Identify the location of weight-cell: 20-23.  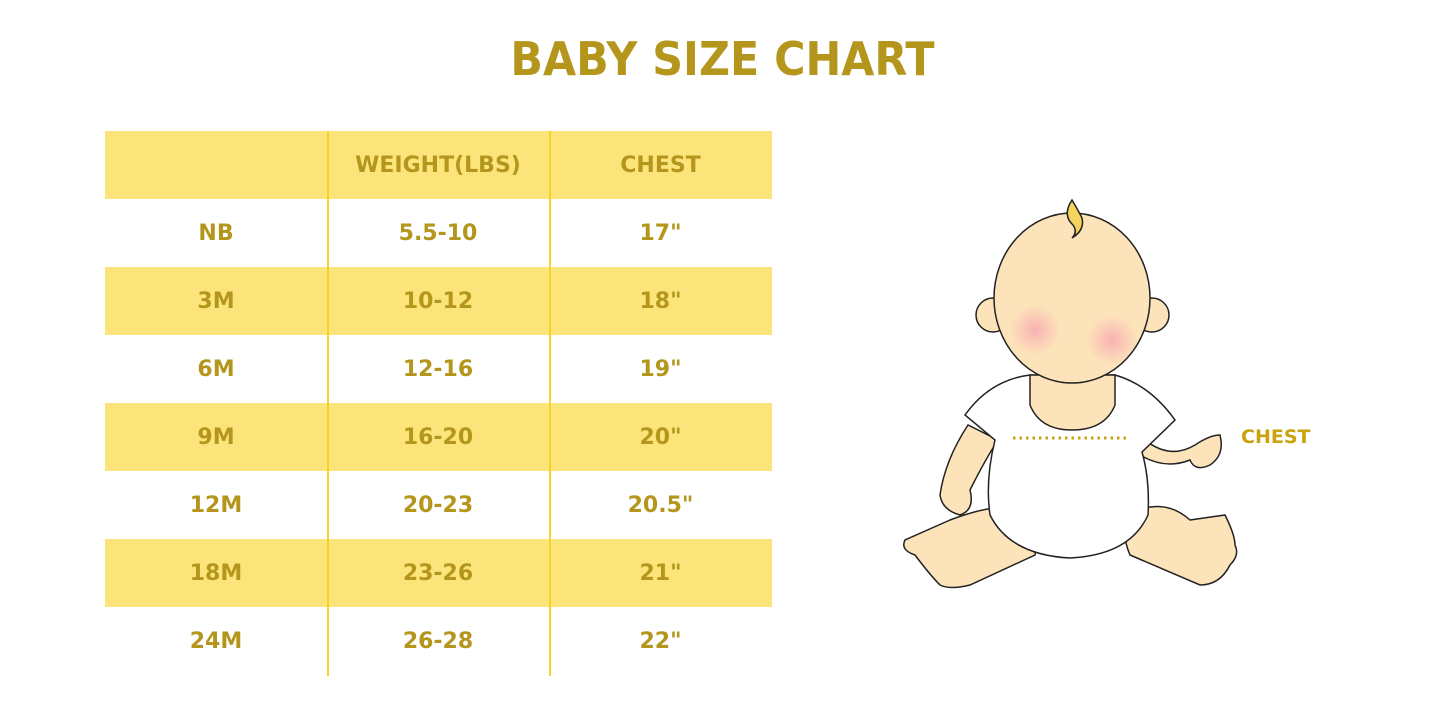
(438, 505).